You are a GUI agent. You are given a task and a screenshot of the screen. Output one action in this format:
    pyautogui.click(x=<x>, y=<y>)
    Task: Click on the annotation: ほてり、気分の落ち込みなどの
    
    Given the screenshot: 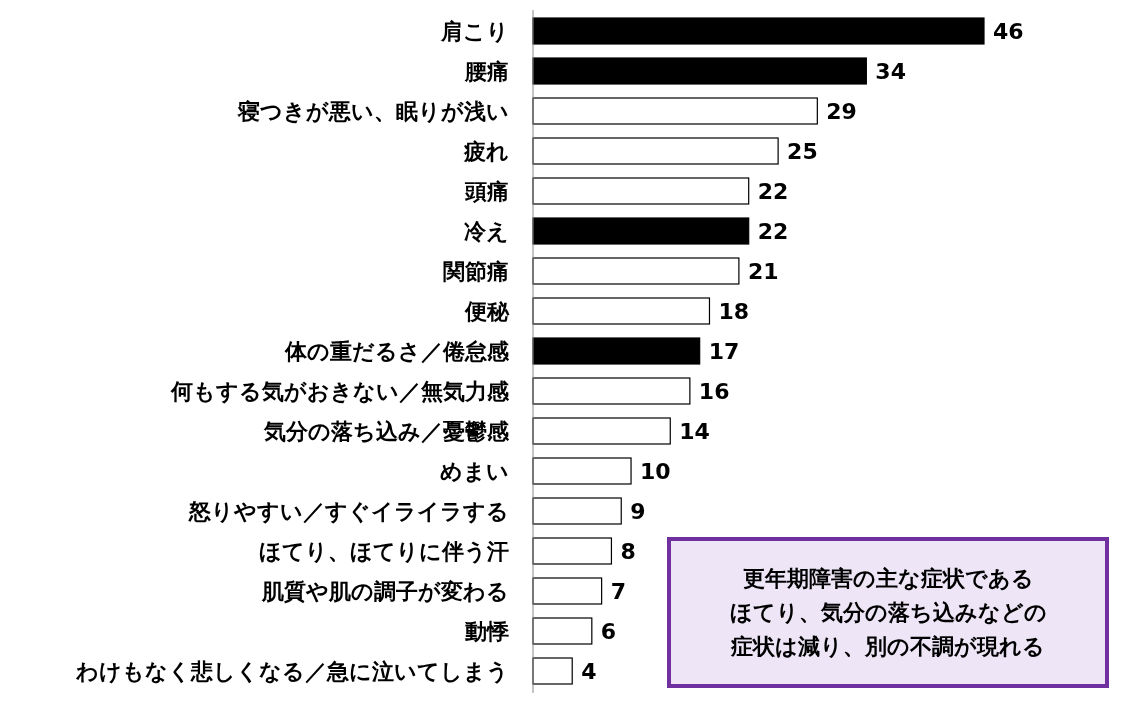 What is the action you would take?
    pyautogui.click(x=888, y=612)
    